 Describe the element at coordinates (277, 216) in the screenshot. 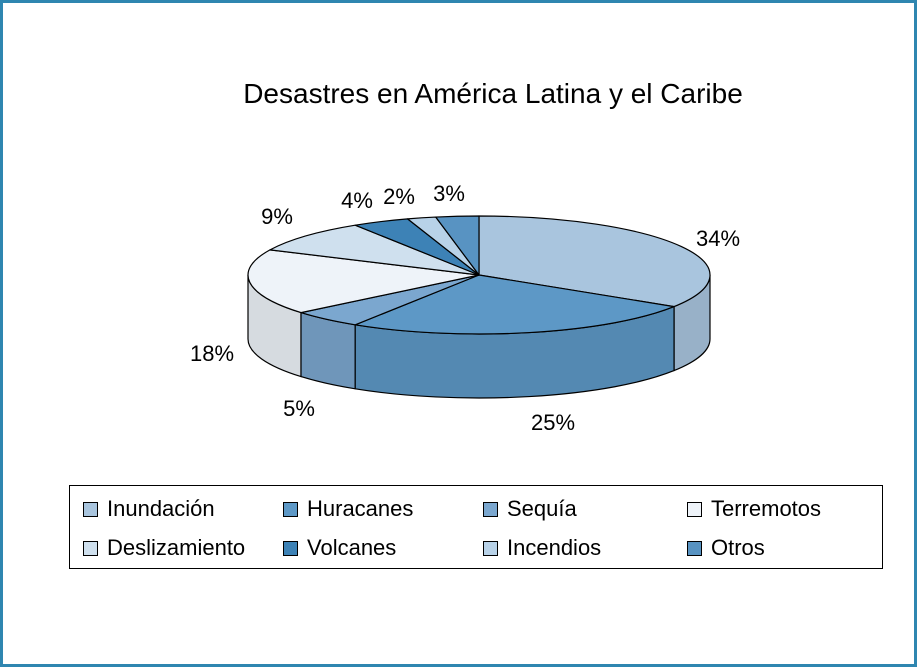

I see `data-label-deslizamiento: 9%` at that location.